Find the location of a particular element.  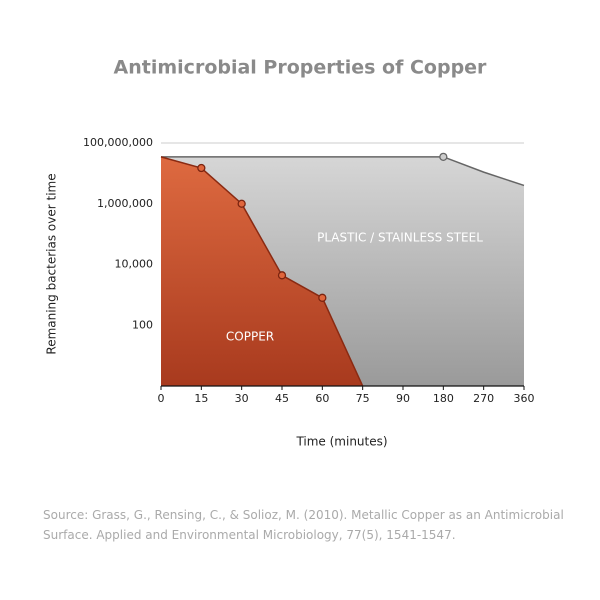

area is located at coordinates (262, 271).